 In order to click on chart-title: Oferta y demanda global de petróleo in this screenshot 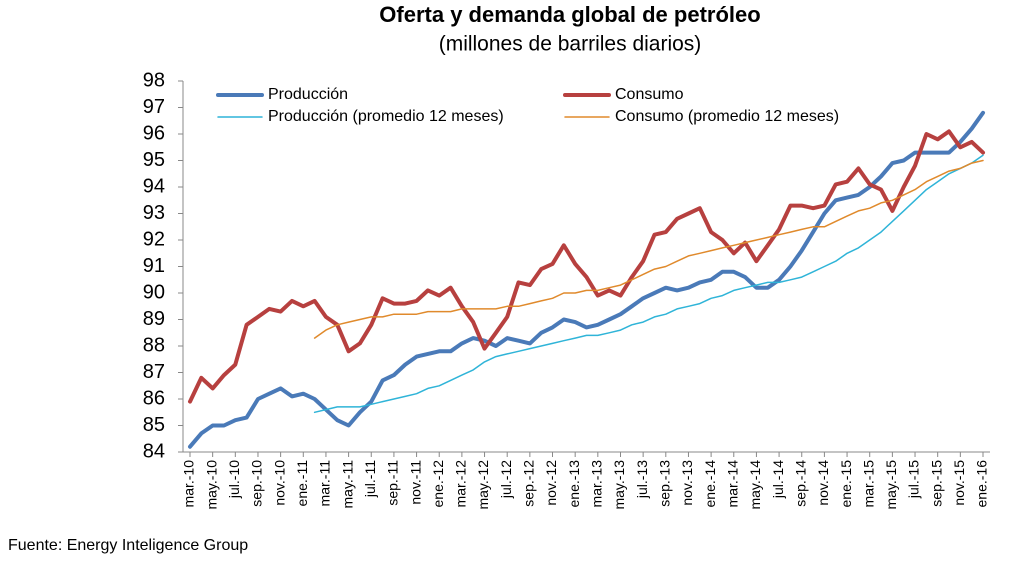, I will do `click(569, 14)`.